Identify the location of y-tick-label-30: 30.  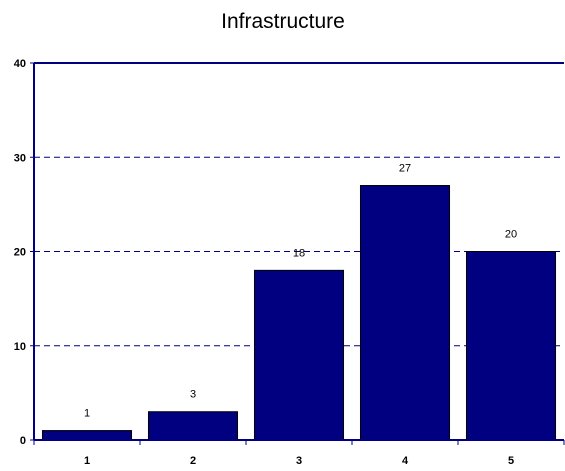
(20, 158).